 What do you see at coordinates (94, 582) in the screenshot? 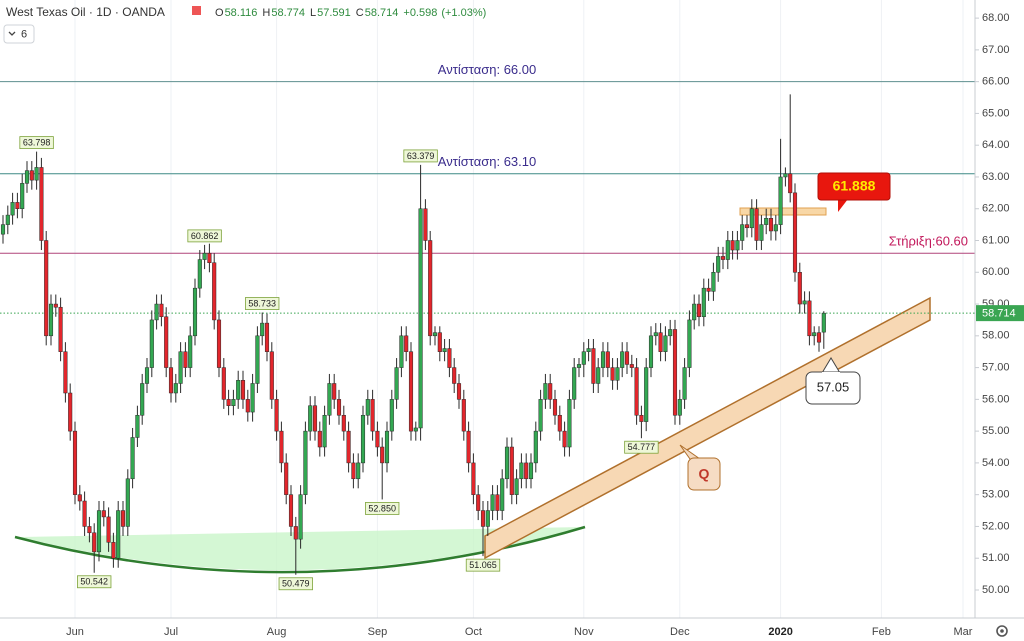
I see `pivot-label: 50.542` at bounding box center [94, 582].